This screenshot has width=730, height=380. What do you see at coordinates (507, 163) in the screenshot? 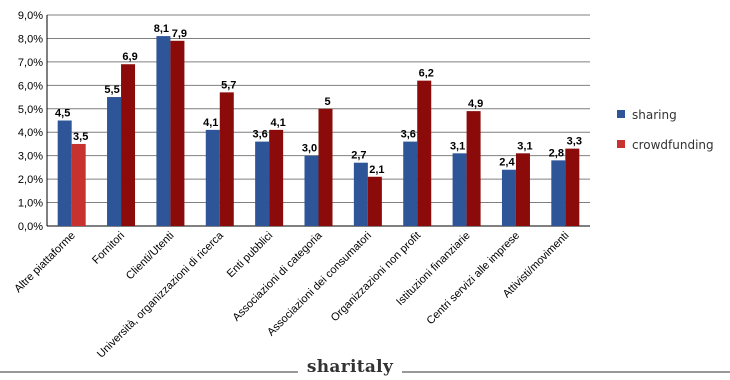
I see `data-label-sharing: 2,4` at bounding box center [507, 163].